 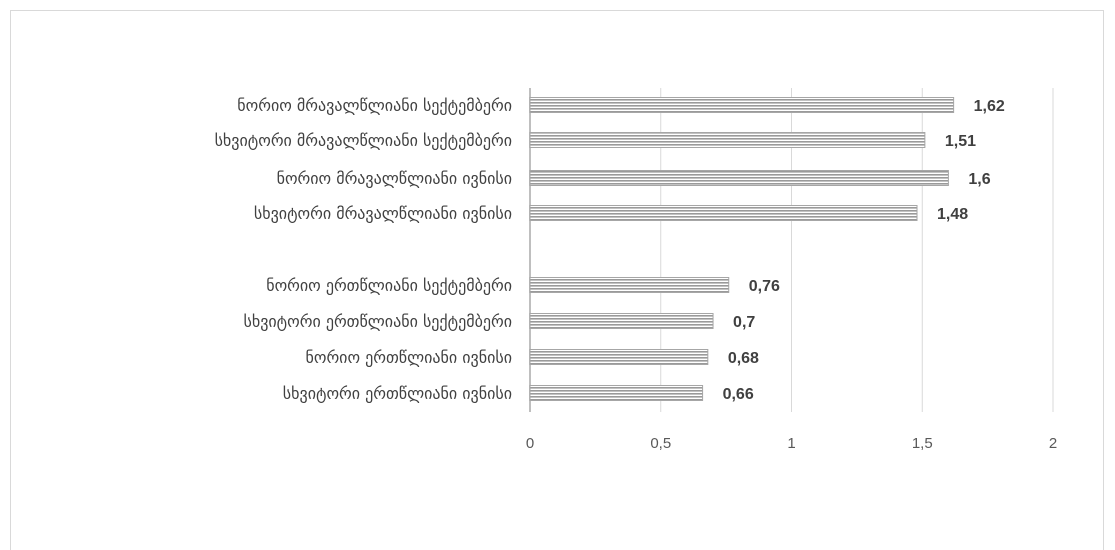 I want to click on category-label: სხვიტორი მრავალწლიანი ივნისი, so click(x=383, y=213).